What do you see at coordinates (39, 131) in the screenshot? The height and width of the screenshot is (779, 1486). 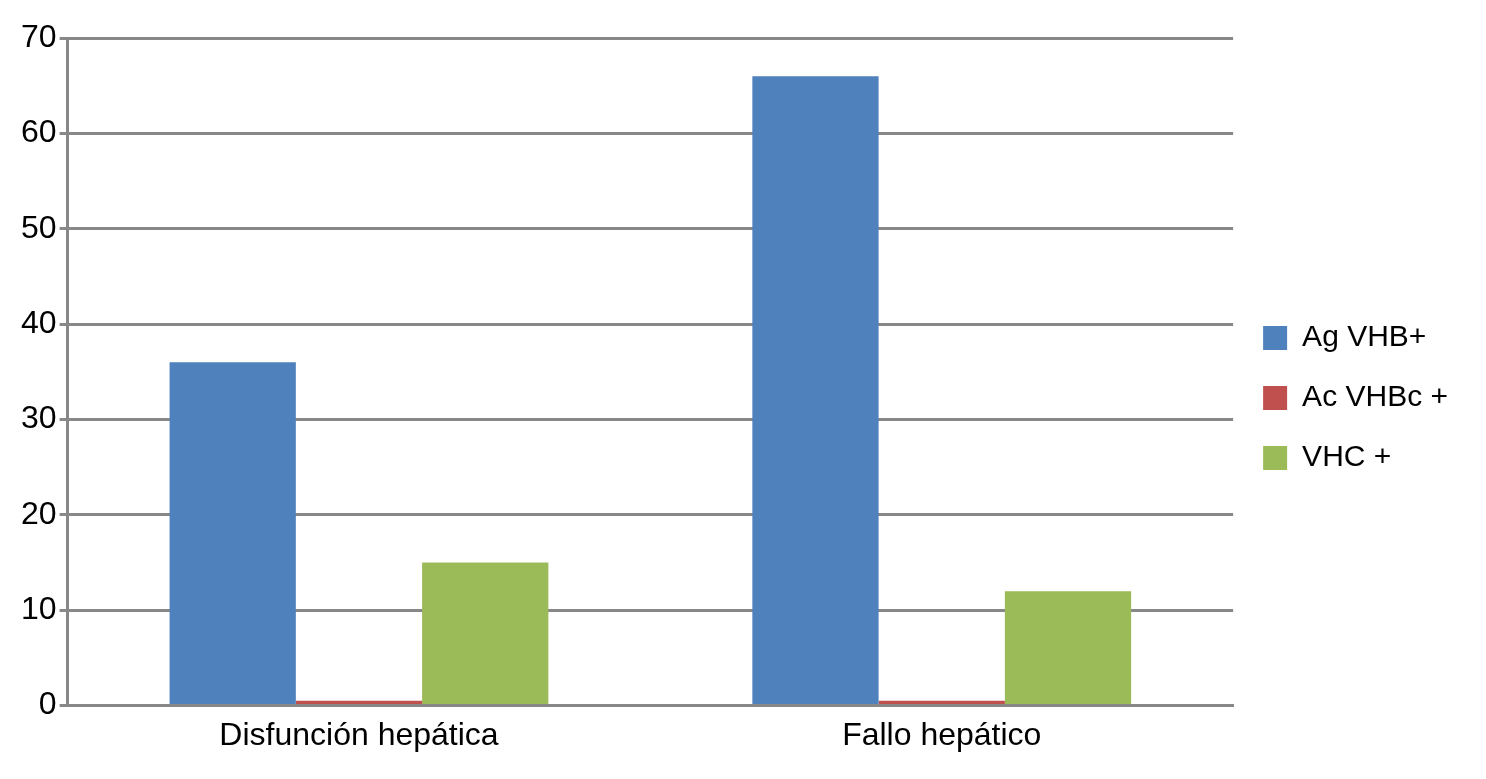 I see `y-tick-label: 60` at bounding box center [39, 131].